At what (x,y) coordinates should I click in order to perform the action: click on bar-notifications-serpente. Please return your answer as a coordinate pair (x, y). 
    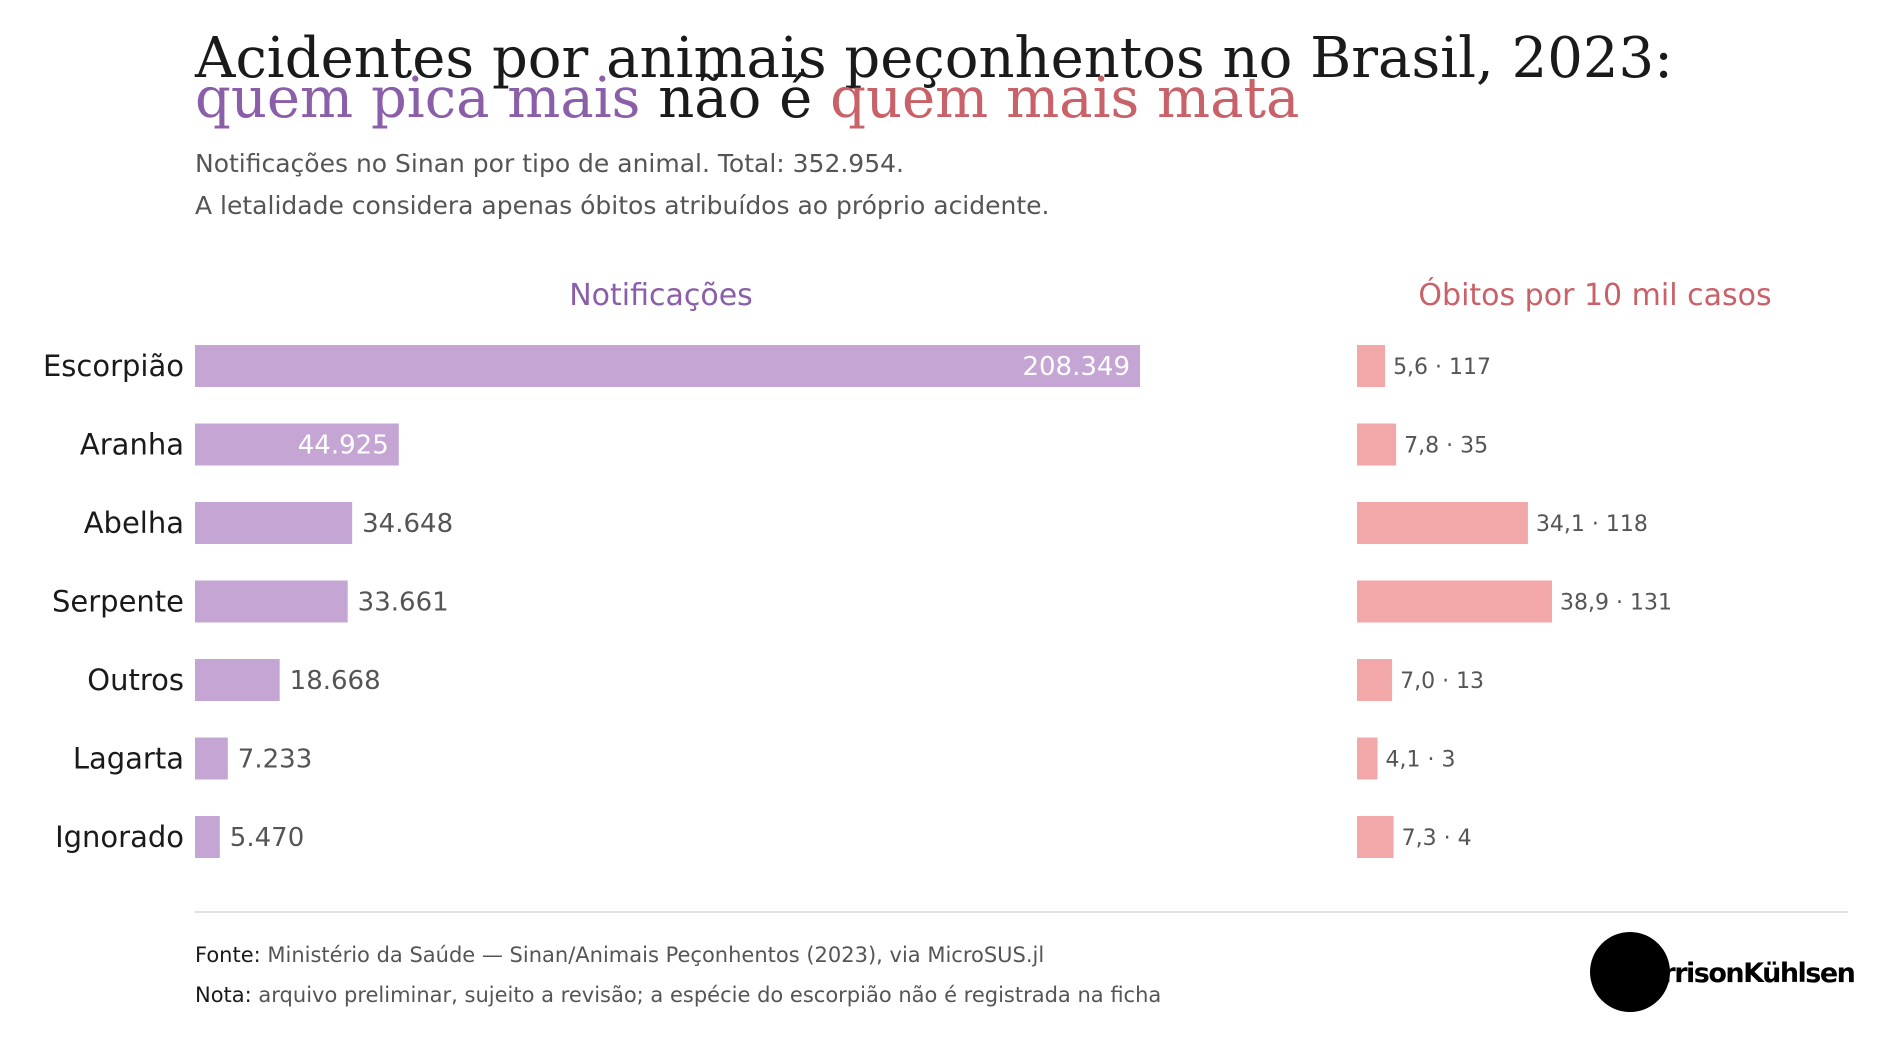
    Looking at the image, I should click on (271, 601).